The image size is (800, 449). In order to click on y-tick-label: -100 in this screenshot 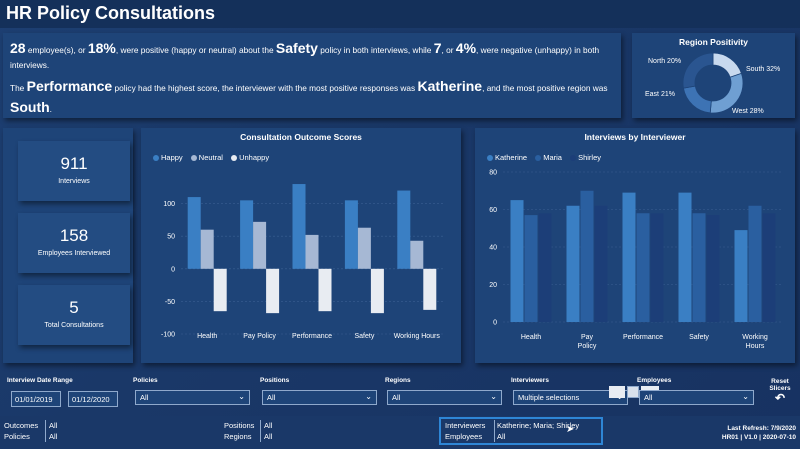, I will do `click(168, 335)`.